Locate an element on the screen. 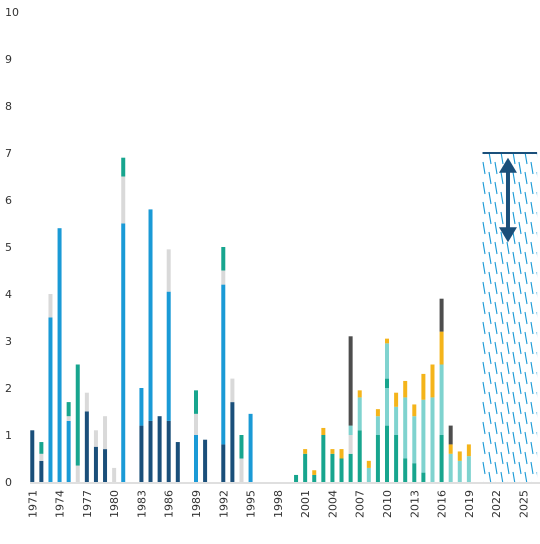 Image resolution: width=540 pixels, height=544 pixels. y-axis: 0 1 2 3 4 5 6 7 8 9 10 is located at coordinates (12, 247).